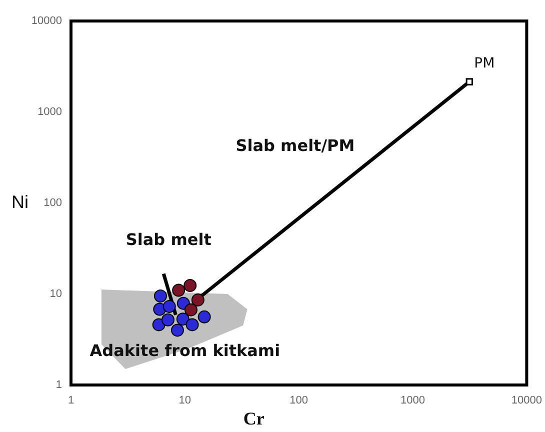 The height and width of the screenshot is (432, 545). Describe the element at coordinates (185, 350) in the screenshot. I see `annotation: Adakite from kitkami` at that location.